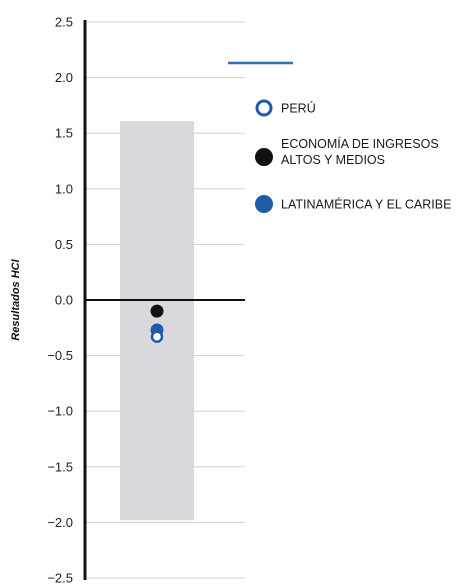 The image size is (461, 588). What do you see at coordinates (360, 143) in the screenshot?
I see `legend-label: ECONOMÍA DE INGRESOS` at bounding box center [360, 143].